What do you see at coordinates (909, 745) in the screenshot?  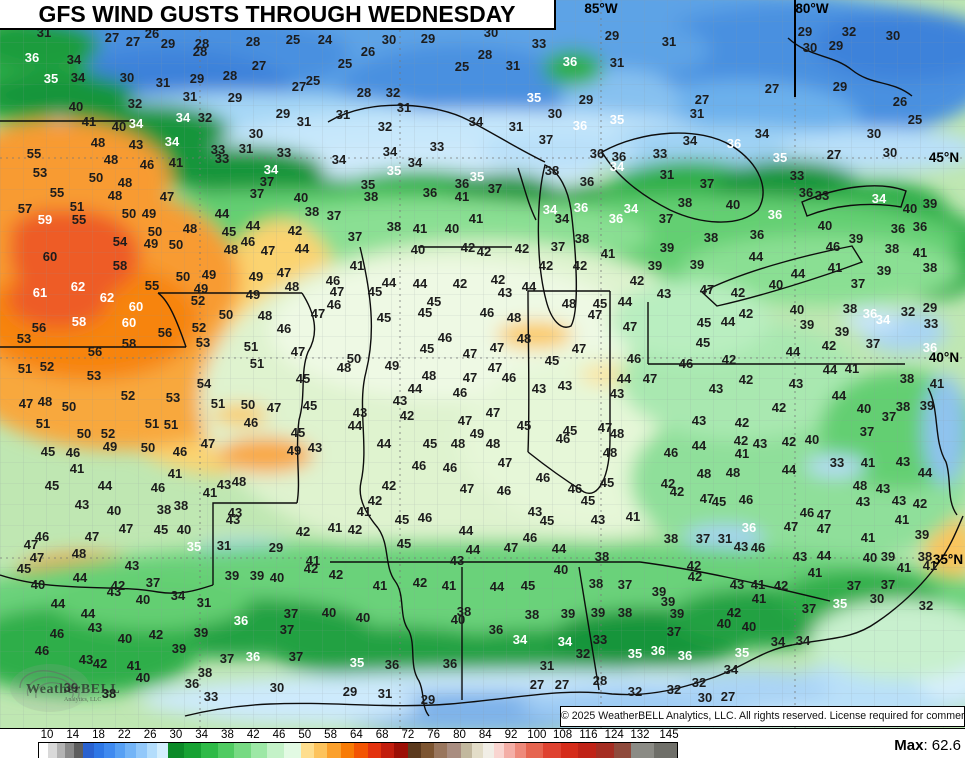 I see `max-label: Max` at bounding box center [909, 745].